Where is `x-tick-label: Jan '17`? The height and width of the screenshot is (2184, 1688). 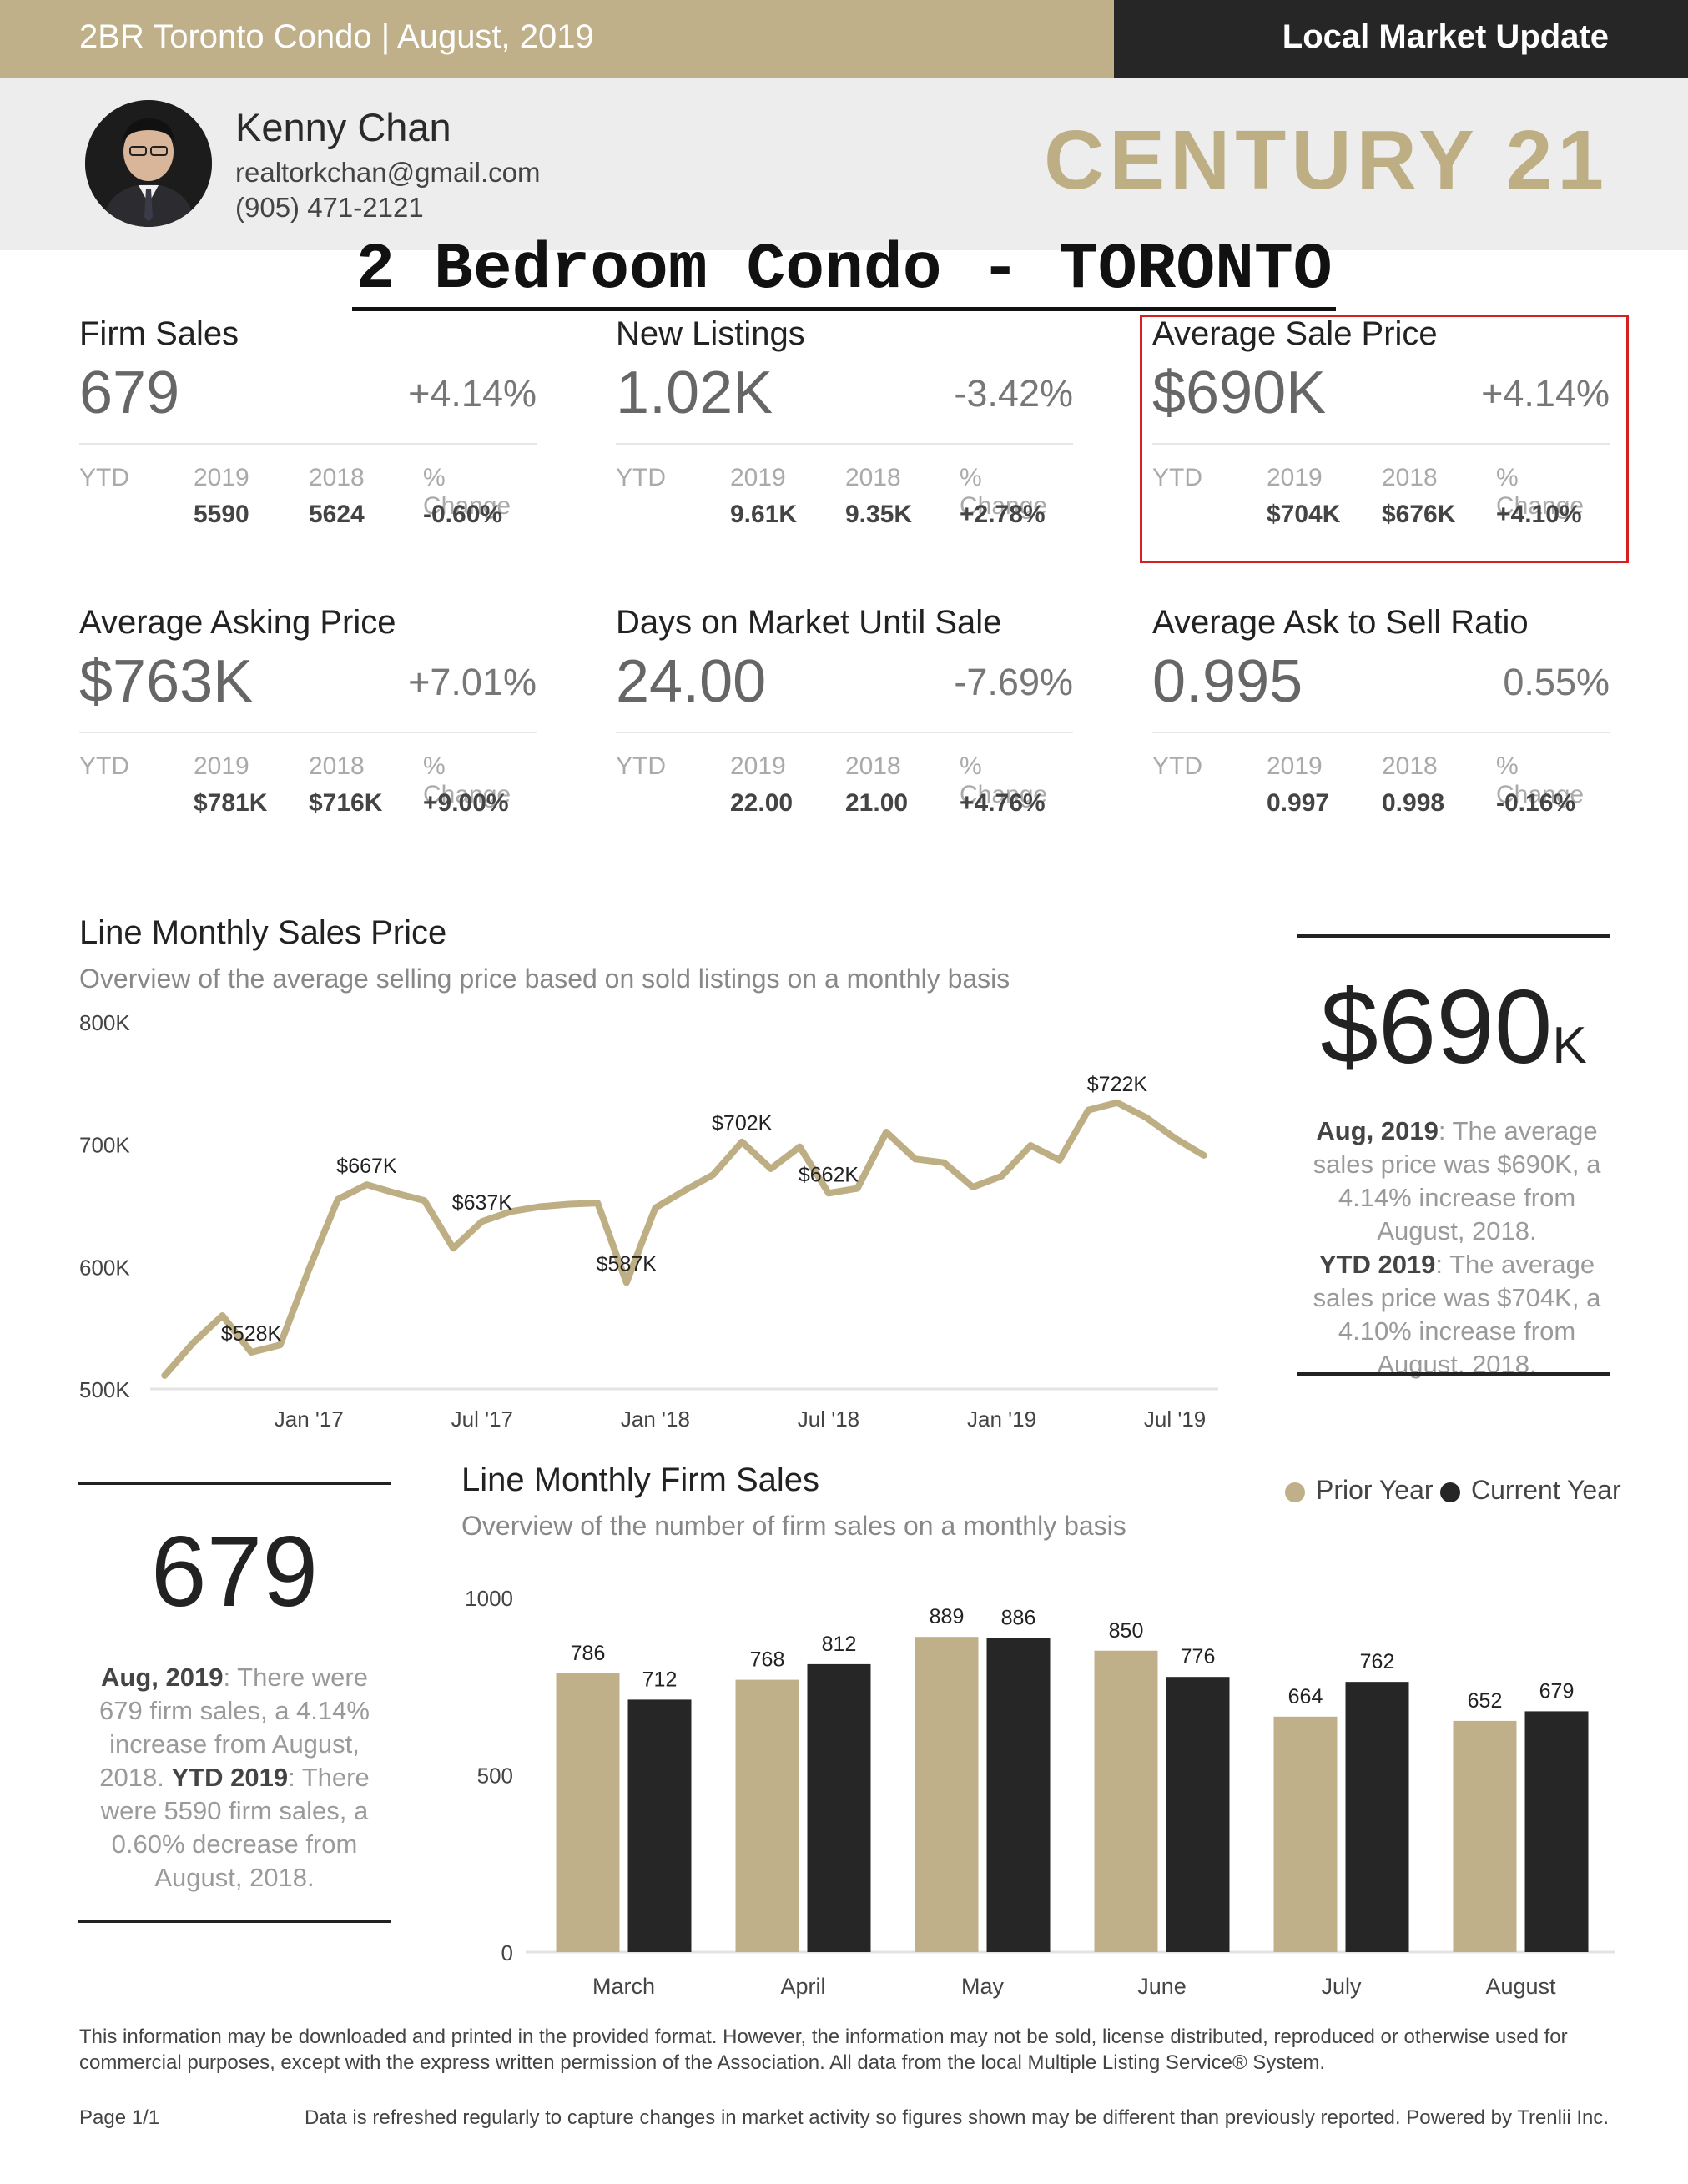
x-tick-label: Jan '17 is located at coordinates (309, 1419).